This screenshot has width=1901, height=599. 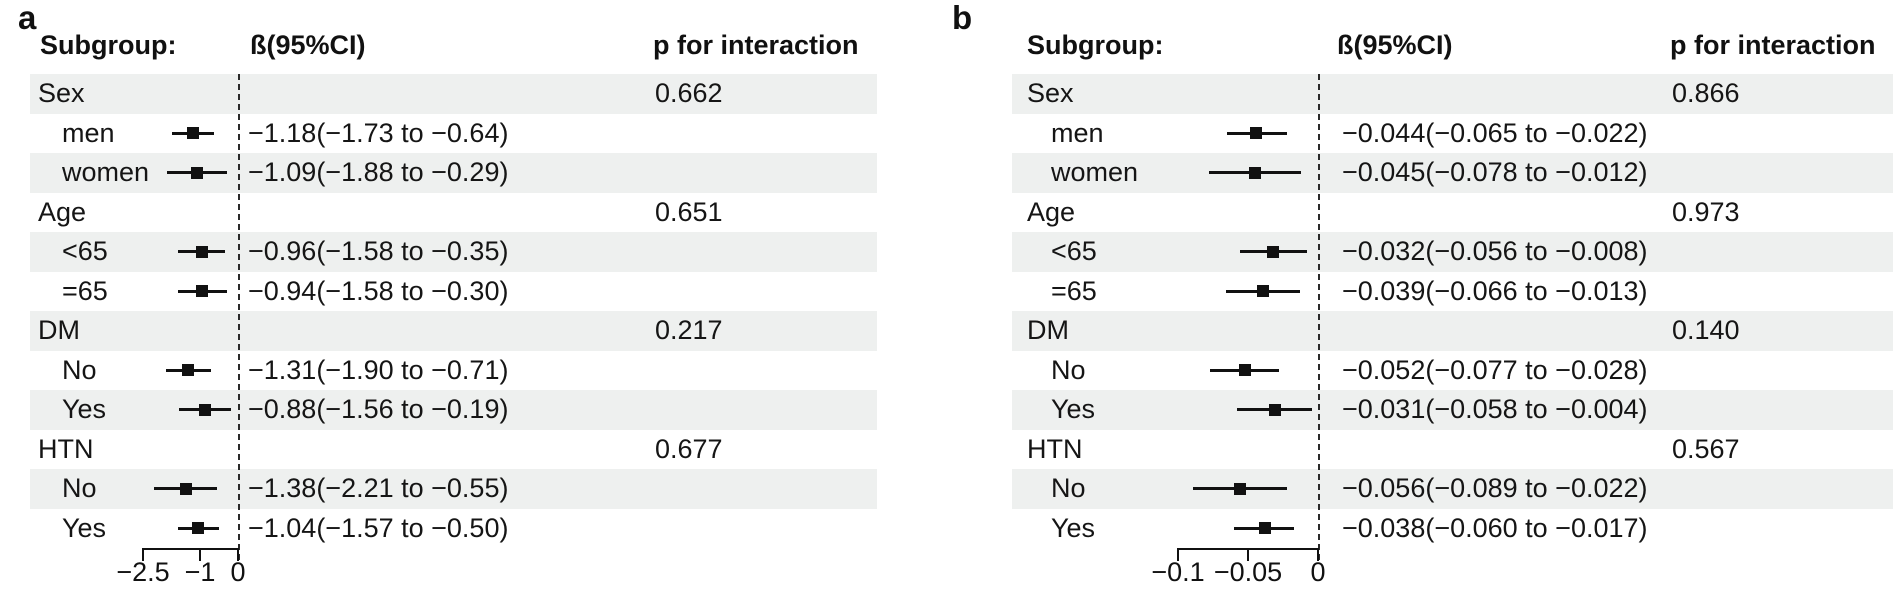 I want to click on p-for-interaction-value: 0.866, so click(x=1706, y=93).